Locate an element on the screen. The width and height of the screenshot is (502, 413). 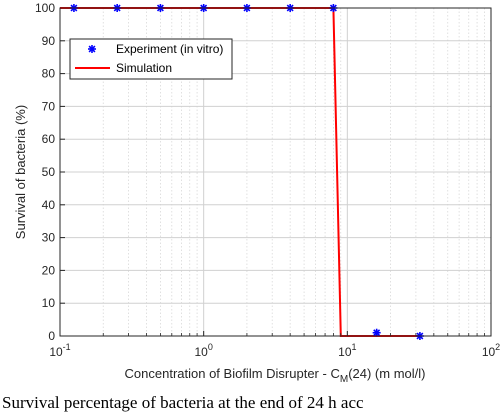
y-tick-label: 60 is located at coordinates (49, 139).